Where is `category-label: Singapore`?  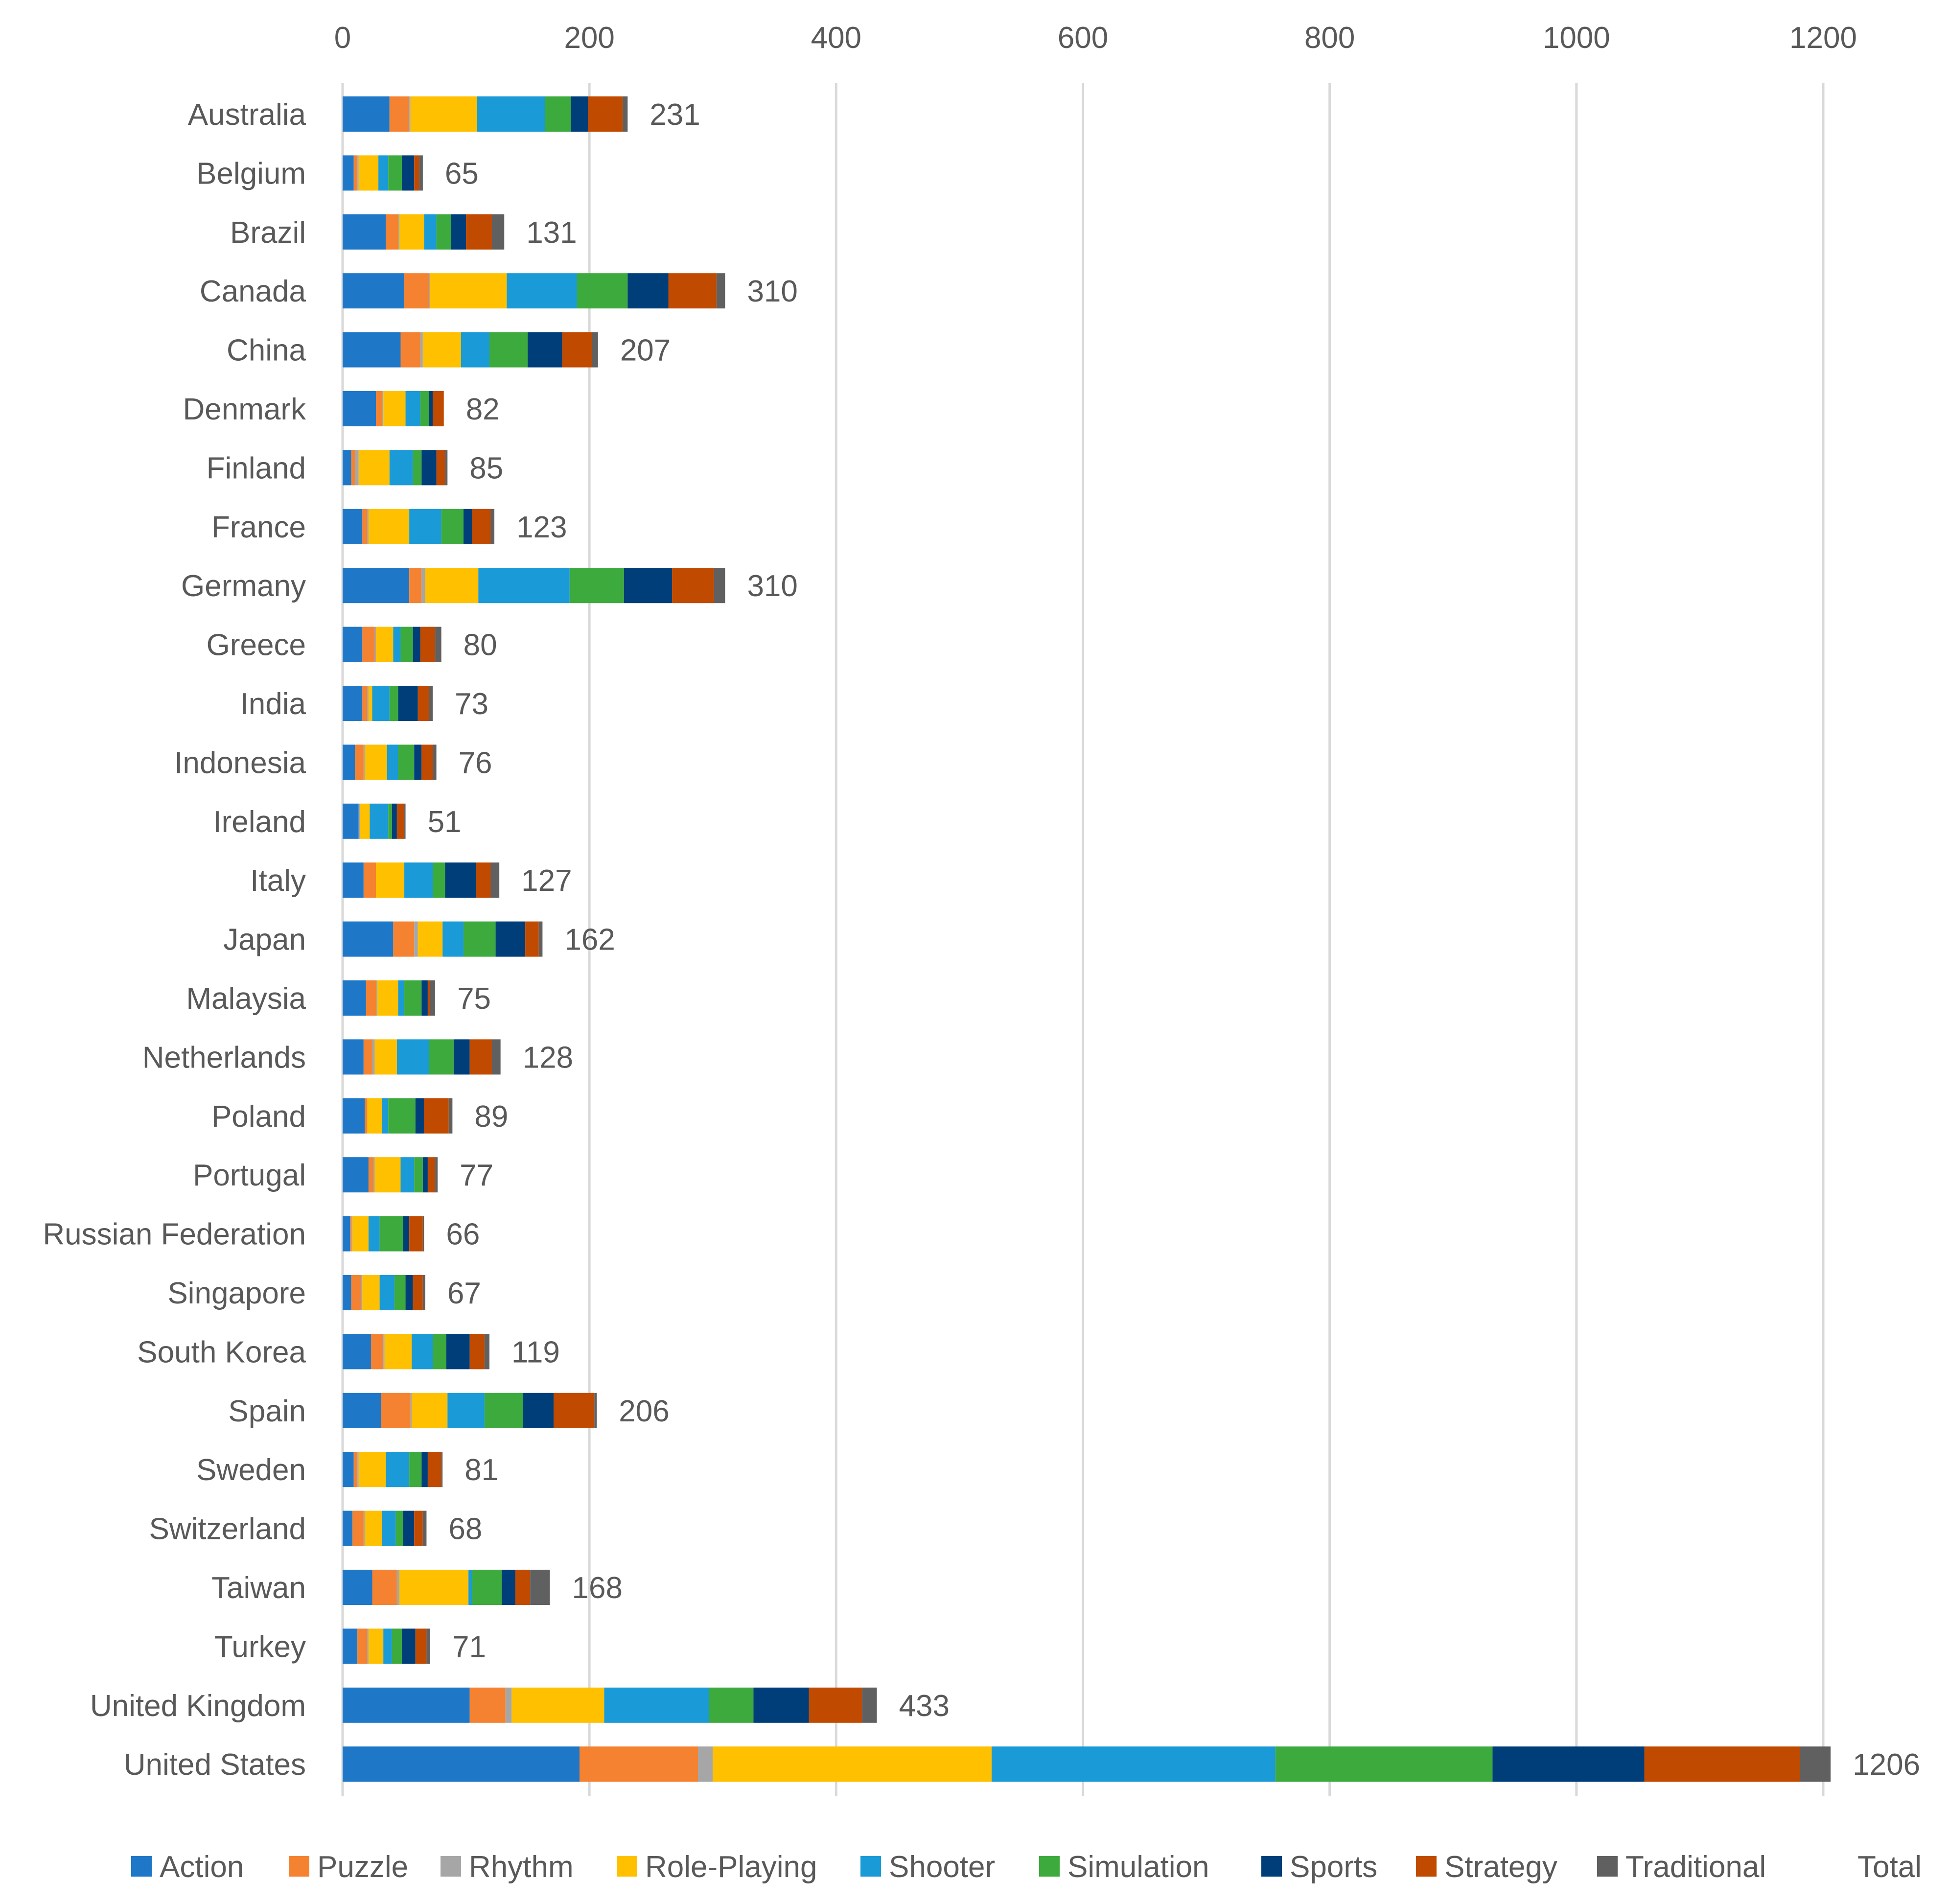
category-label: Singapore is located at coordinates (236, 1293).